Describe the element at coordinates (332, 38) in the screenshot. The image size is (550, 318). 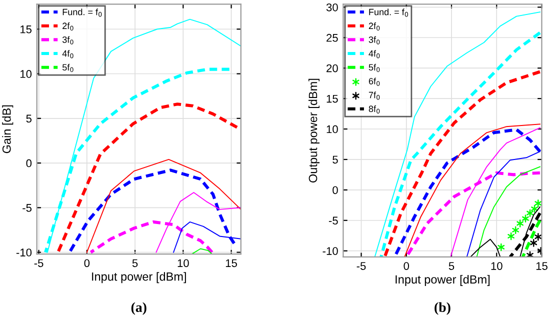
I see `y-tick-label: 25` at that location.